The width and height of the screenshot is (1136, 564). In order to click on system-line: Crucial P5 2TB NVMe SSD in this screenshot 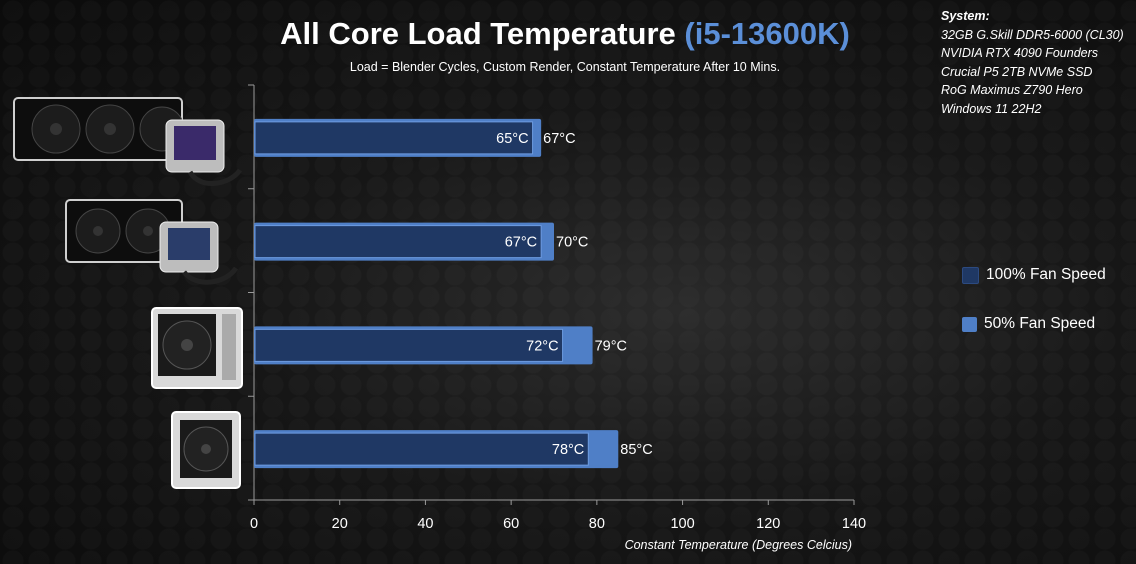, I will do `click(1017, 71)`.